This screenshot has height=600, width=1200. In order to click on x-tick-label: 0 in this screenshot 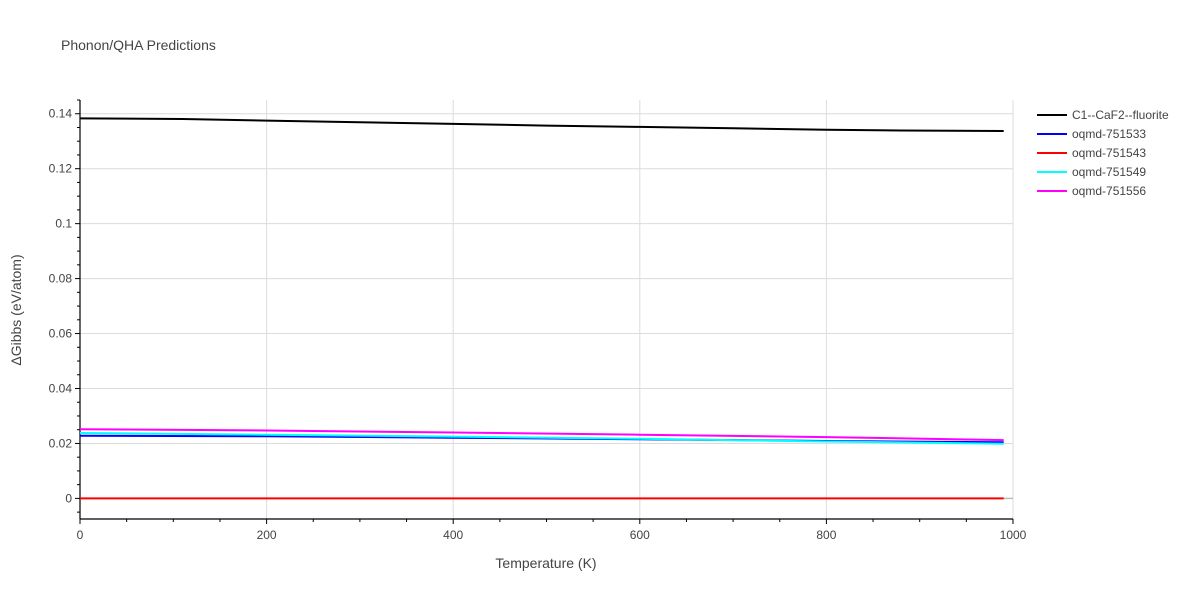, I will do `click(80, 535)`.